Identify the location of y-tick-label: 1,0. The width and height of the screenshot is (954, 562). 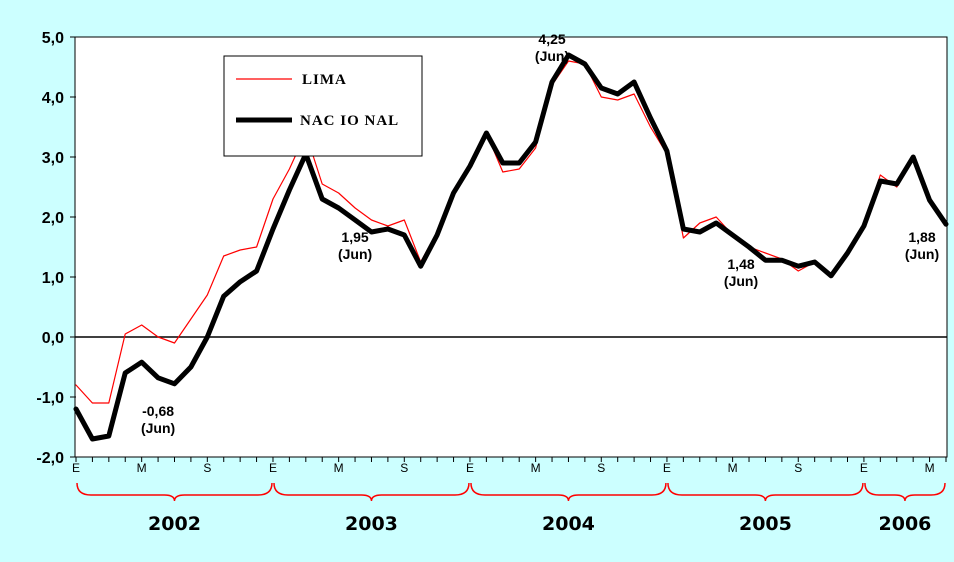
(53, 278).